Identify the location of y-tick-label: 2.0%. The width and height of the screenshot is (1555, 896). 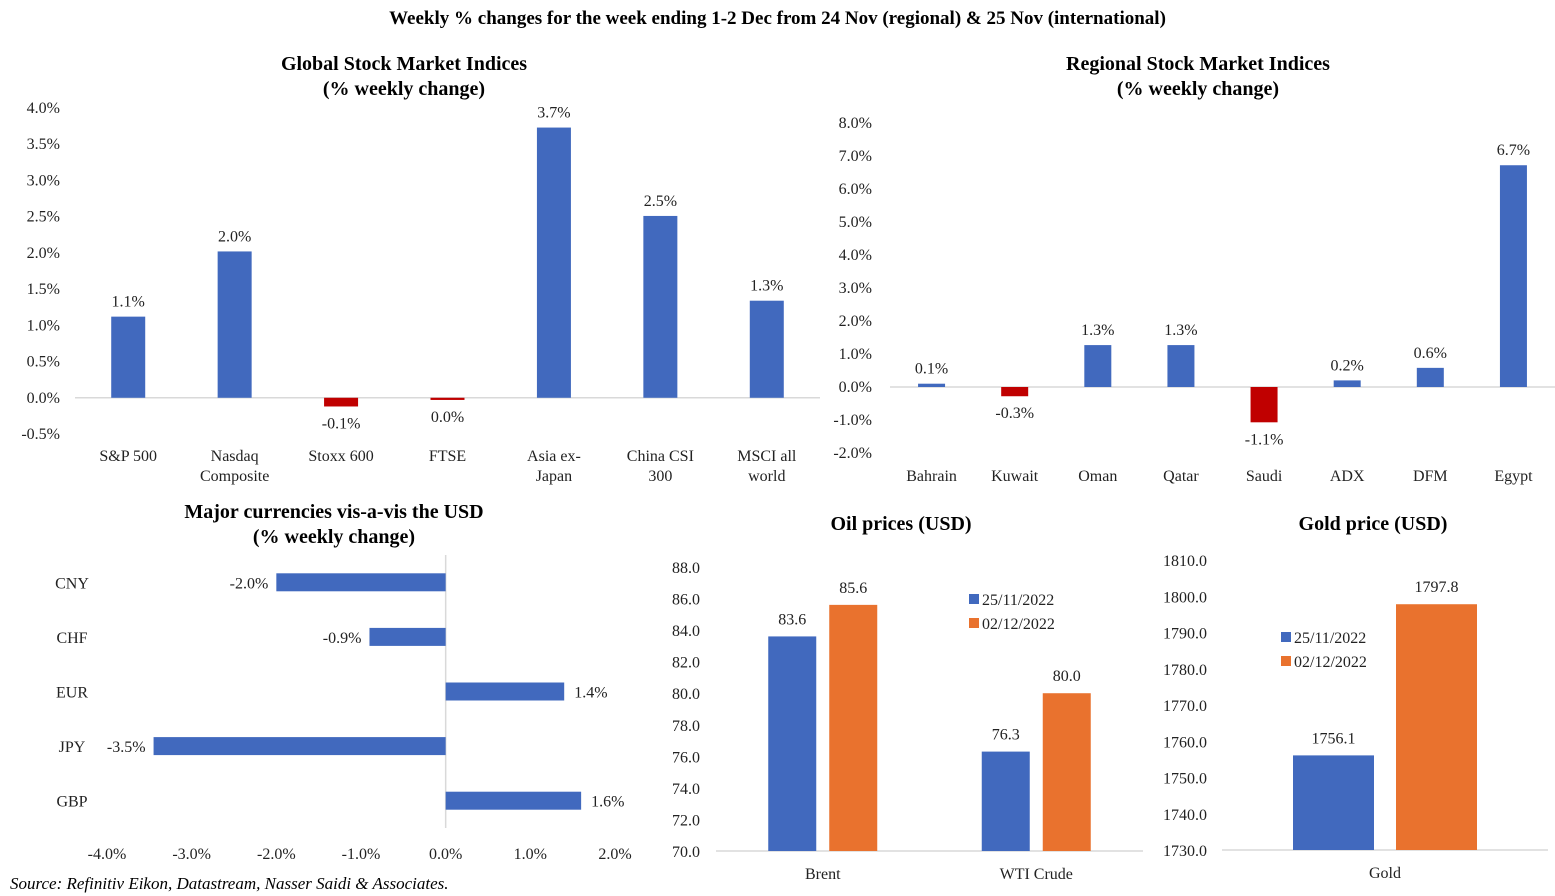
(43, 253).